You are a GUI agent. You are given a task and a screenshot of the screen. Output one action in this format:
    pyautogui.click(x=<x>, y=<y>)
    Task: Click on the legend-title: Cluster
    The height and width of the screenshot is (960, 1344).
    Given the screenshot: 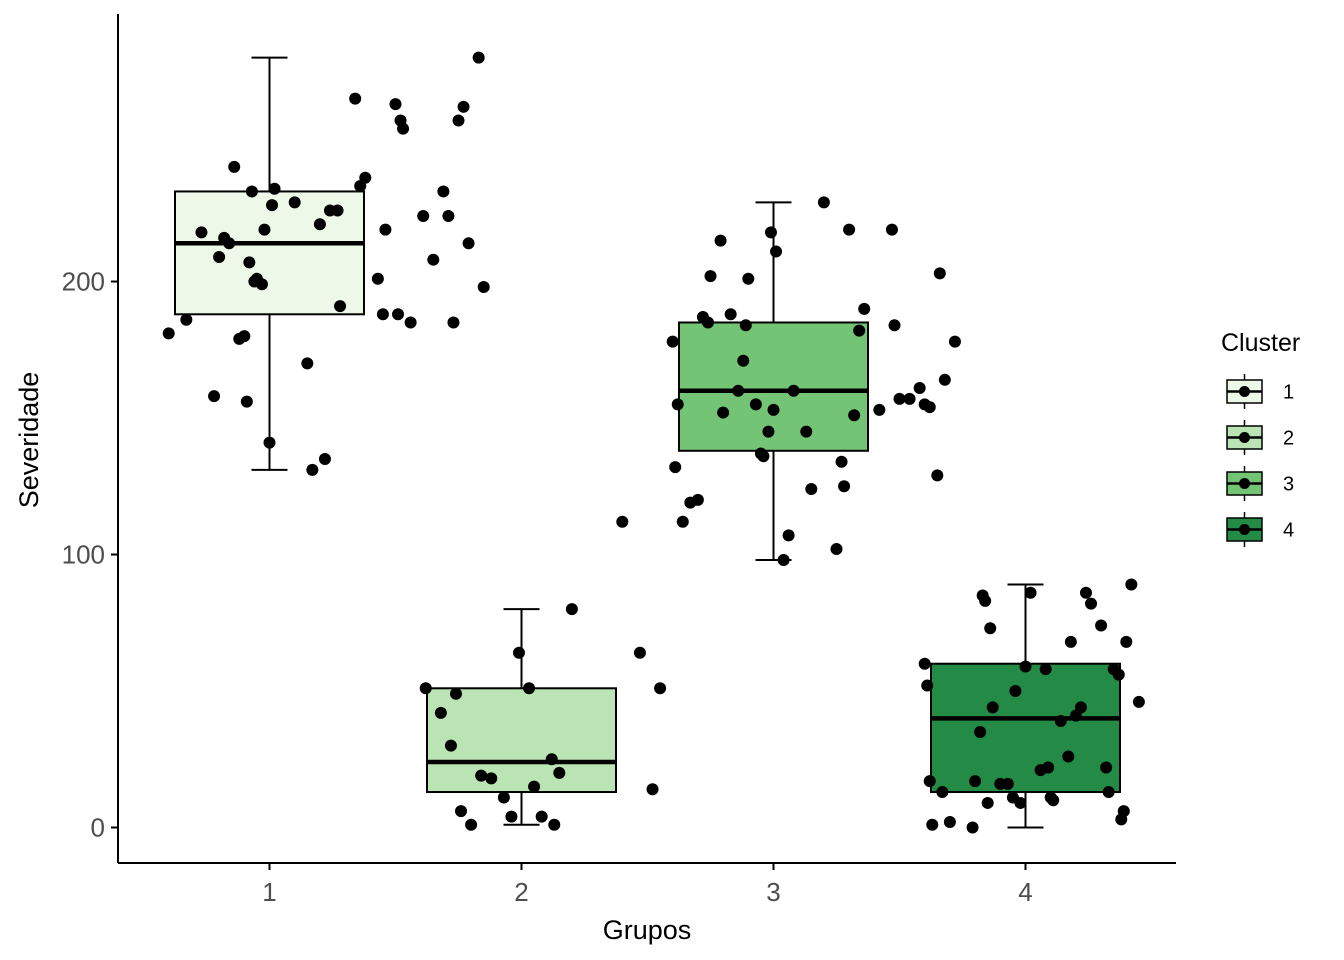 What is the action you would take?
    pyautogui.click(x=1260, y=343)
    